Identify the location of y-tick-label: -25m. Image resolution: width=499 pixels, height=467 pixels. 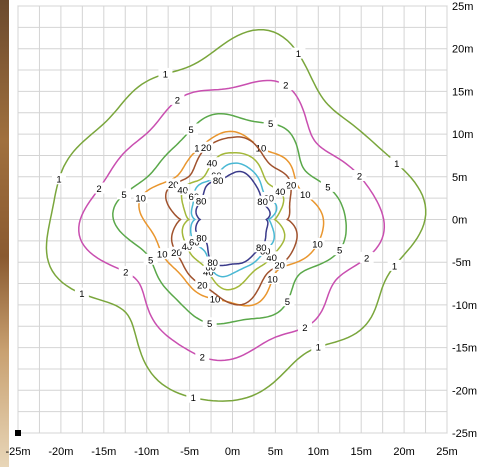
(464, 434).